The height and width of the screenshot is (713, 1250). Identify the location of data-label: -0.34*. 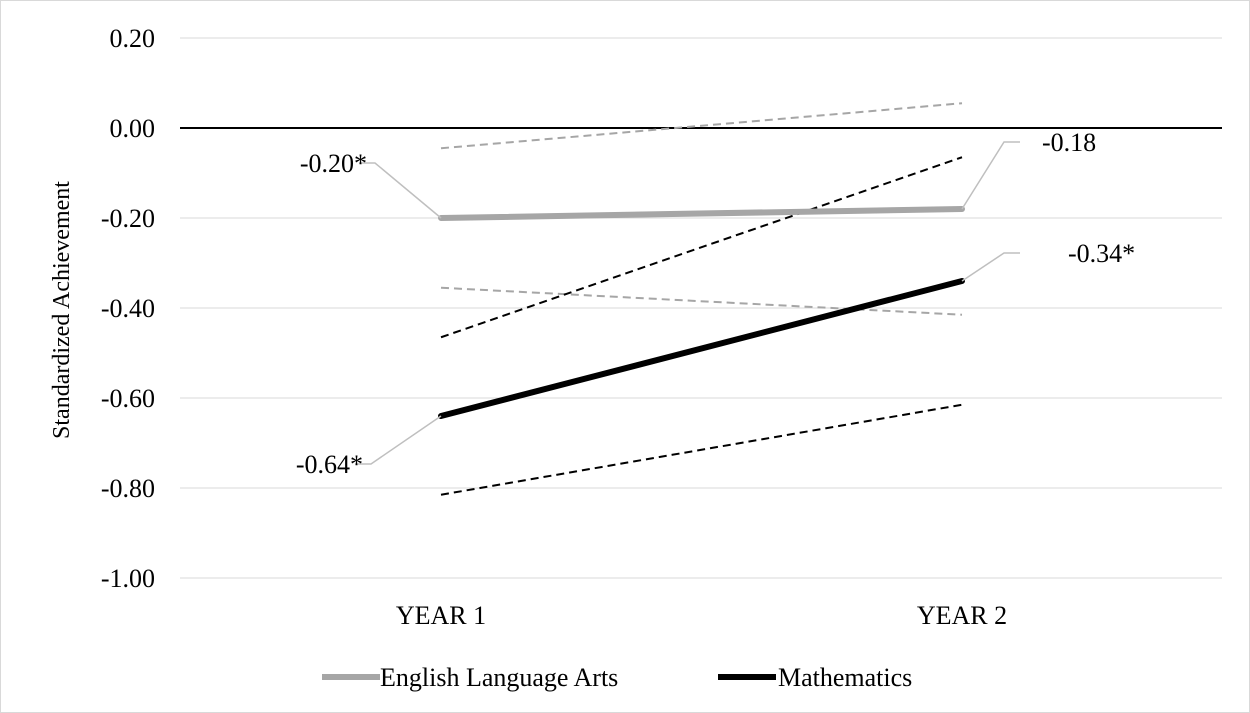
(1101, 253).